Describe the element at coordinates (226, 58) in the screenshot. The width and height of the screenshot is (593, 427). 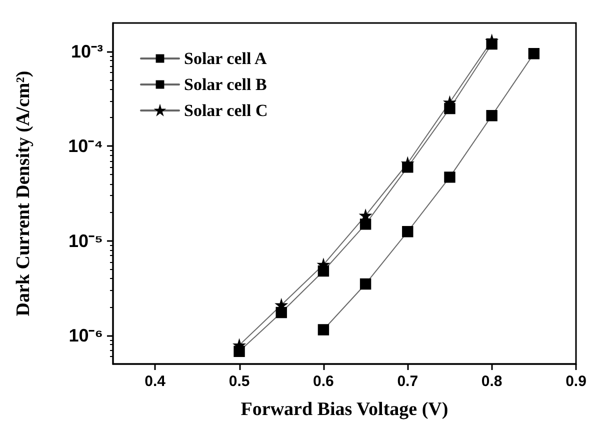
I see `legend-label: Solar cell A` at that location.